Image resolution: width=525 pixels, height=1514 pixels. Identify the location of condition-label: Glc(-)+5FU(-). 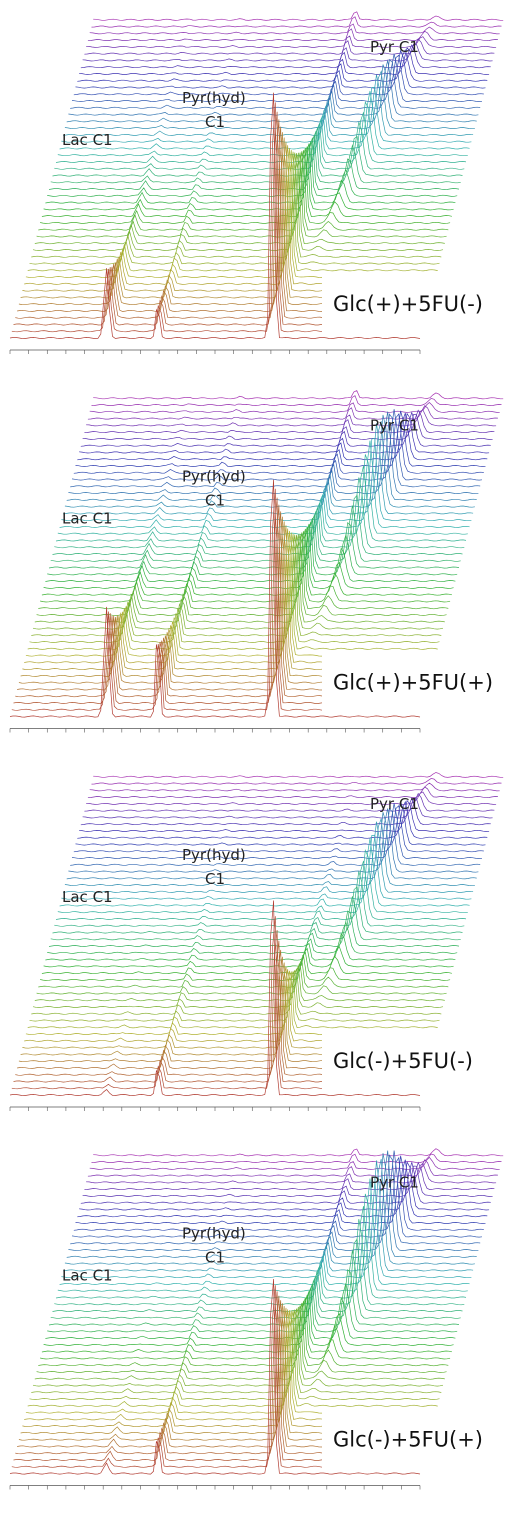
(403, 1061).